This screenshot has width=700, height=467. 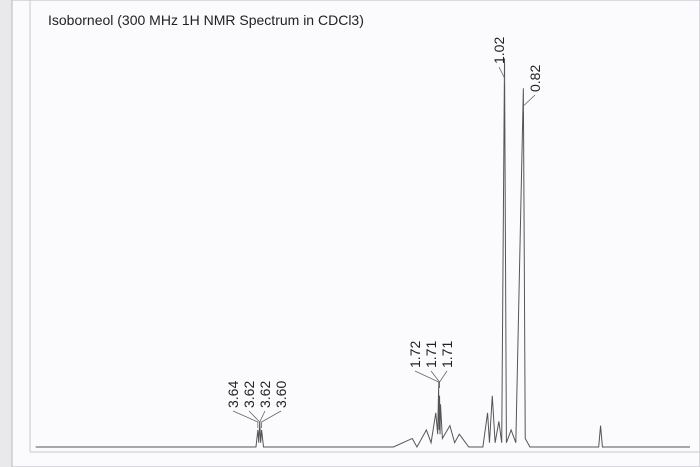 I want to click on peak-label: 0.82, so click(x=535, y=78).